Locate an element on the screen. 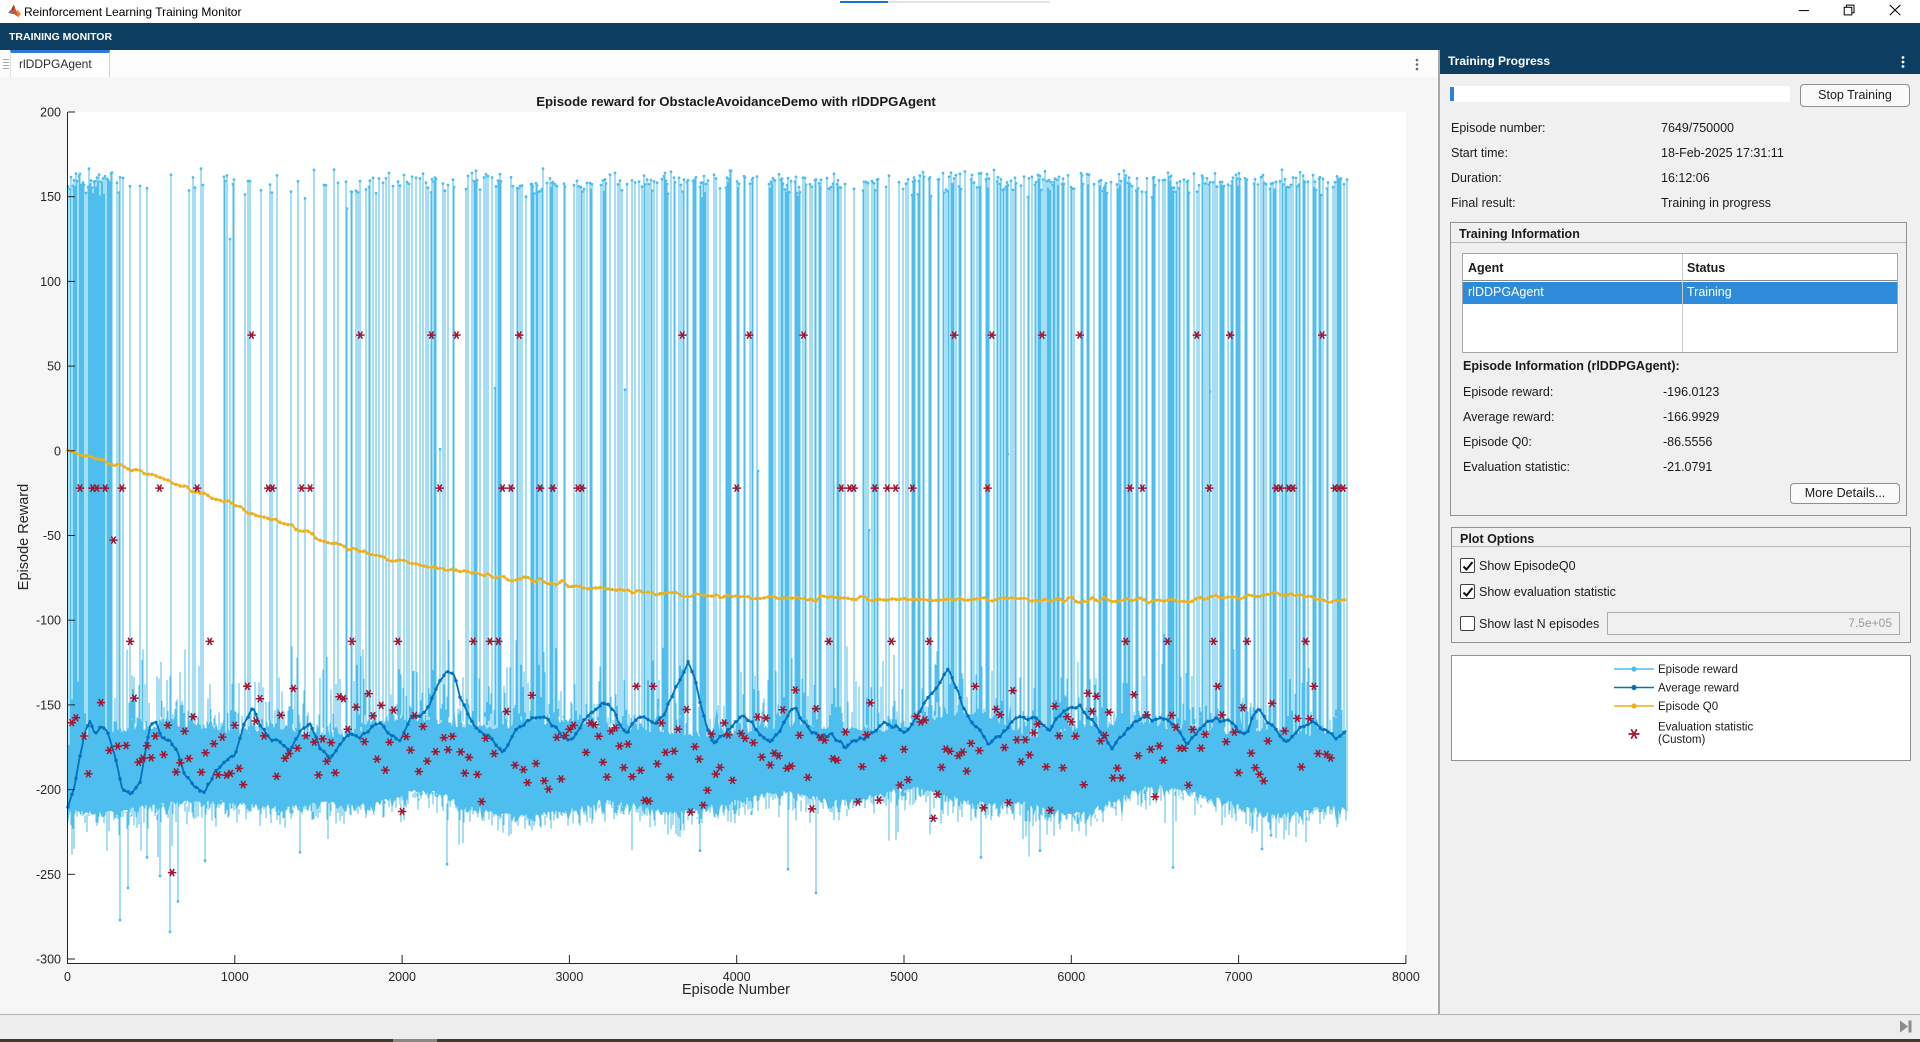  svg-text: 8000 is located at coordinates (1406, 977).